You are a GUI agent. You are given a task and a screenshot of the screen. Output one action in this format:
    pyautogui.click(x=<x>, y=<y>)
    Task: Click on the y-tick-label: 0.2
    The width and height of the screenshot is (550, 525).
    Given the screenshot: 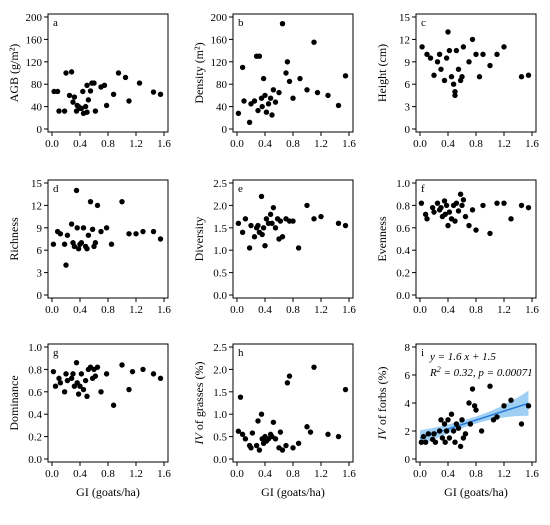 What is the action you would take?
    pyautogui.click(x=35, y=438)
    